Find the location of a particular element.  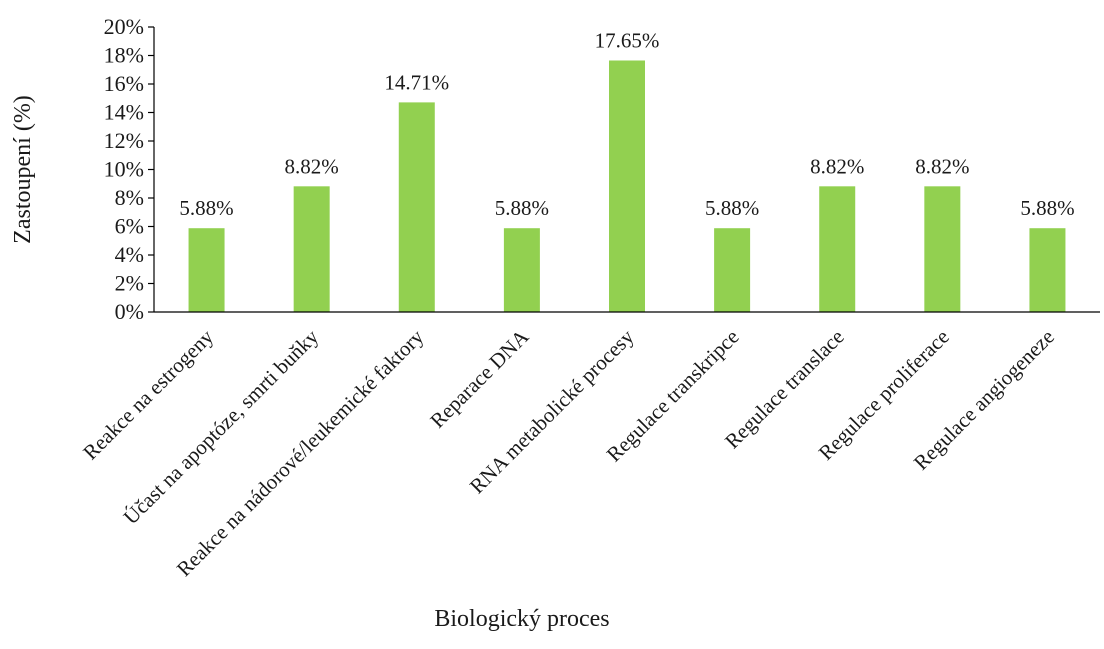

y-axis-ticks: 0% 2% 4% 6% 8% 10% 12% 14% 16% 18% 20% is located at coordinates (129, 169).